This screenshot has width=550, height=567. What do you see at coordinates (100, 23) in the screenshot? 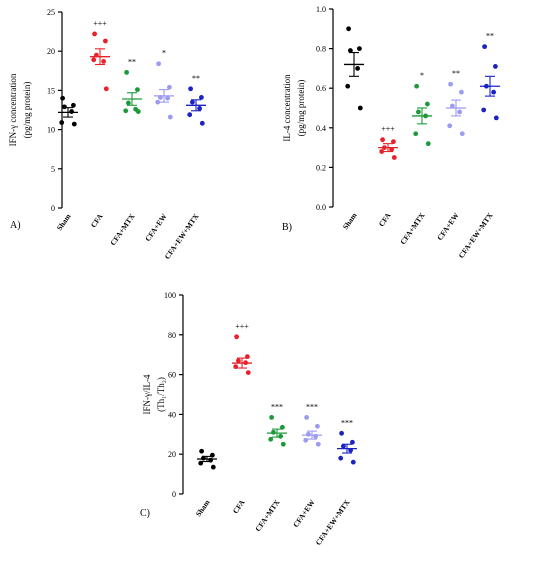
I see `significance-annotation: +++` at bounding box center [100, 23].